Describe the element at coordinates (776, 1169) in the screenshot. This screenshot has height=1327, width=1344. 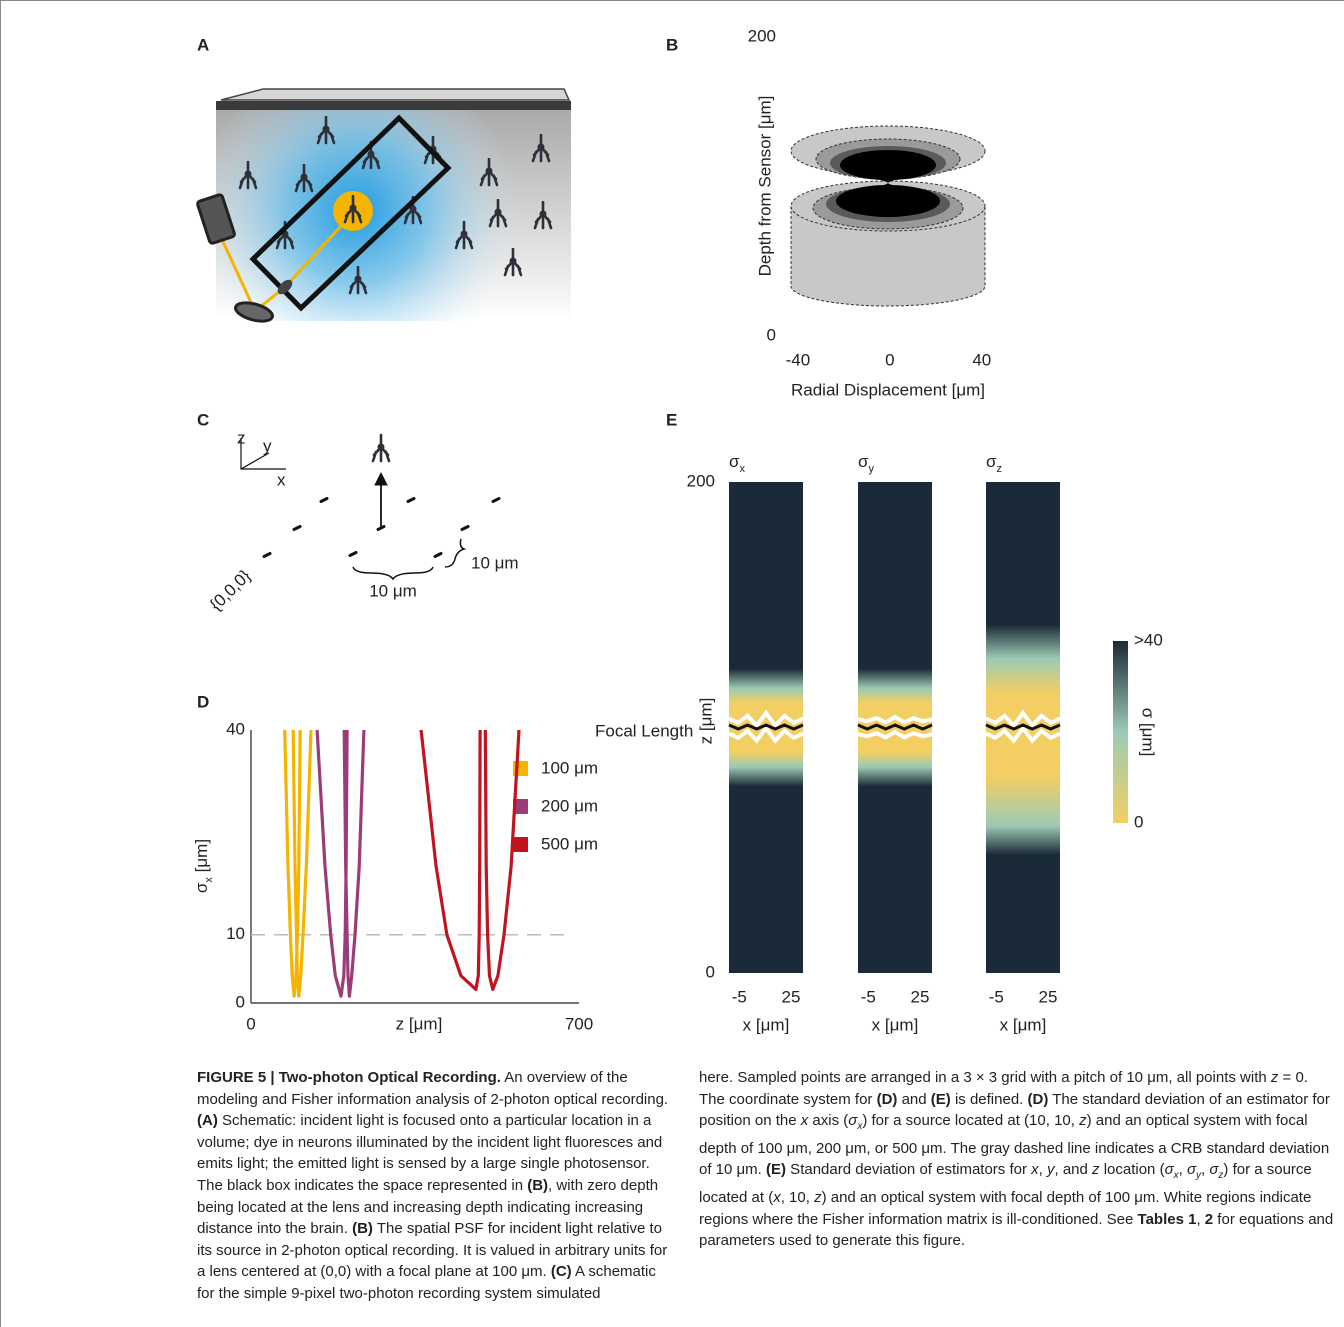
I see `caption-run: (E)` at that location.